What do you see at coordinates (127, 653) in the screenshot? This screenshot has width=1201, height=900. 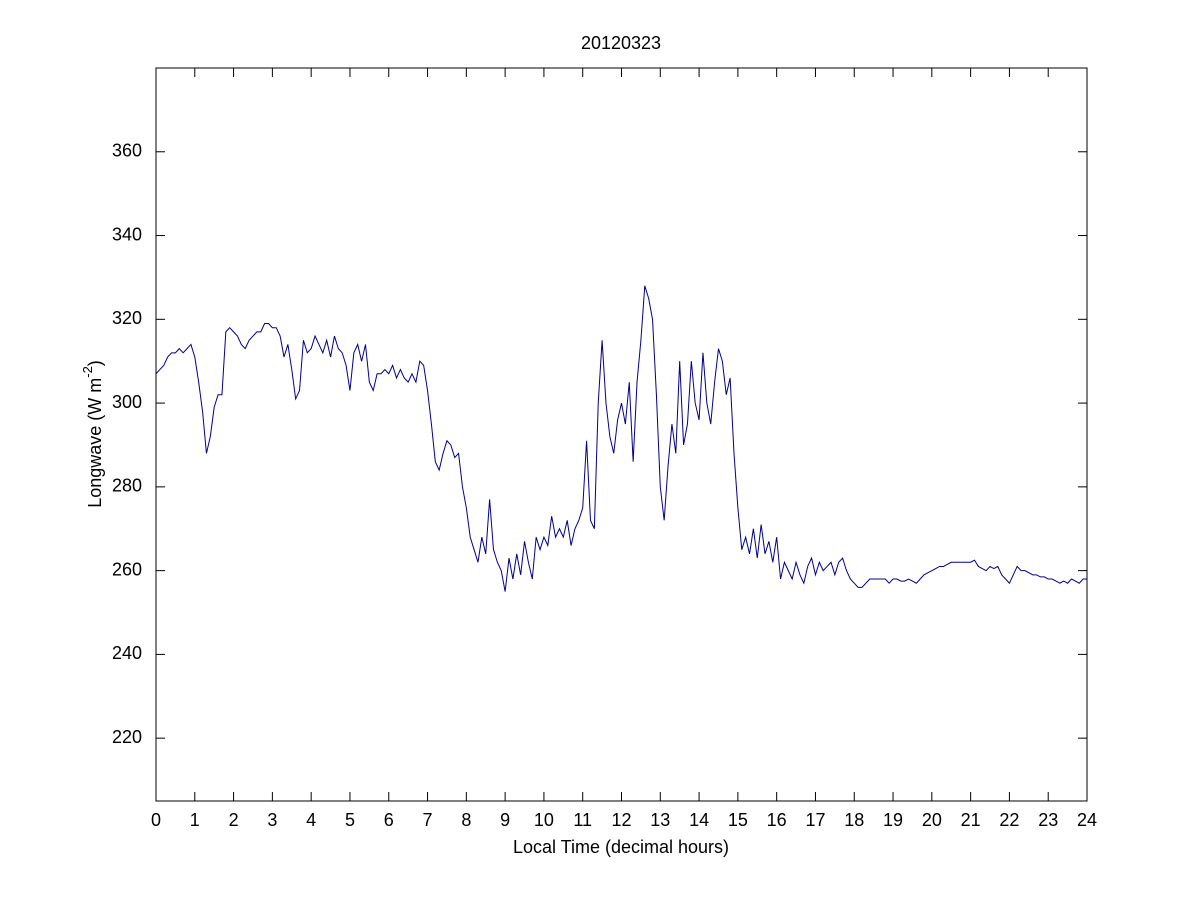 I see `y-tick-label: 240` at bounding box center [127, 653].